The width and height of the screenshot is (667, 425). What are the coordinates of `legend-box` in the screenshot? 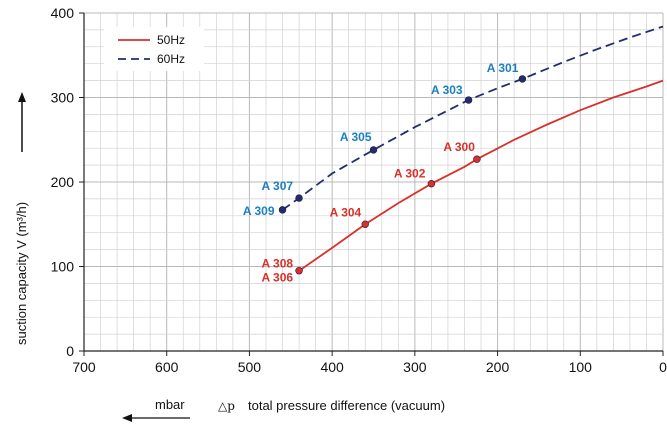 It's located at (154, 49).